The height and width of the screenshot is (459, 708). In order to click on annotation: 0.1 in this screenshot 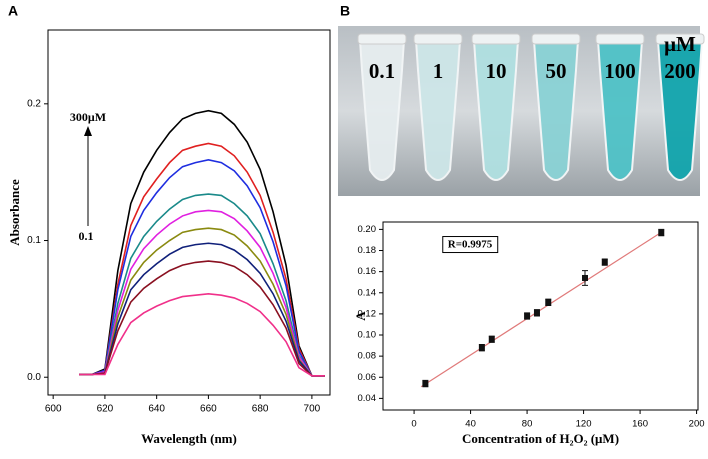, I will do `click(86, 236)`.